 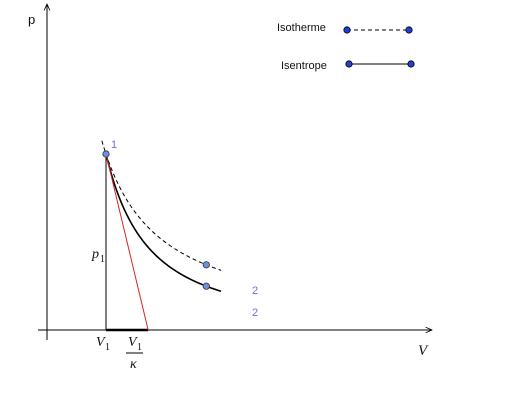 I want to click on isotherm-curve, so click(x=161, y=205).